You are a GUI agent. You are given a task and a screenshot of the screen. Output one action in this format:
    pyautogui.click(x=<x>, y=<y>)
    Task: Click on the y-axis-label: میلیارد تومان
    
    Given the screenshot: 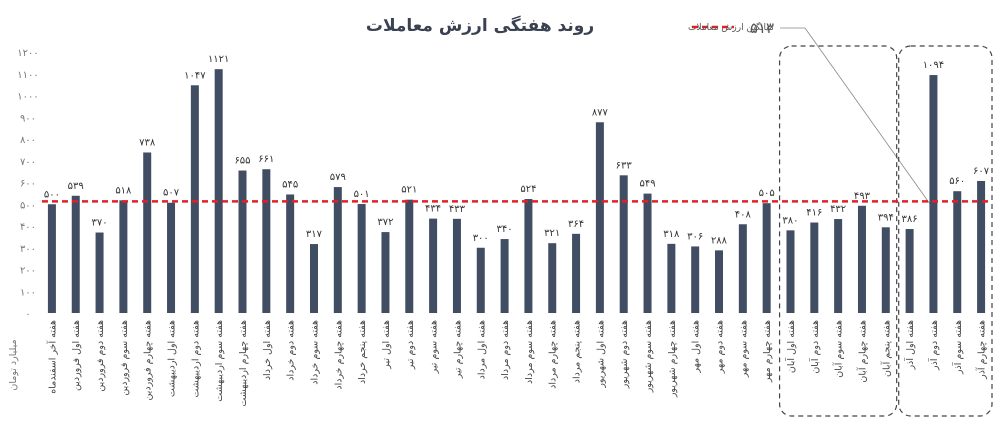 What is the action you would take?
    pyautogui.click(x=13, y=364)
    